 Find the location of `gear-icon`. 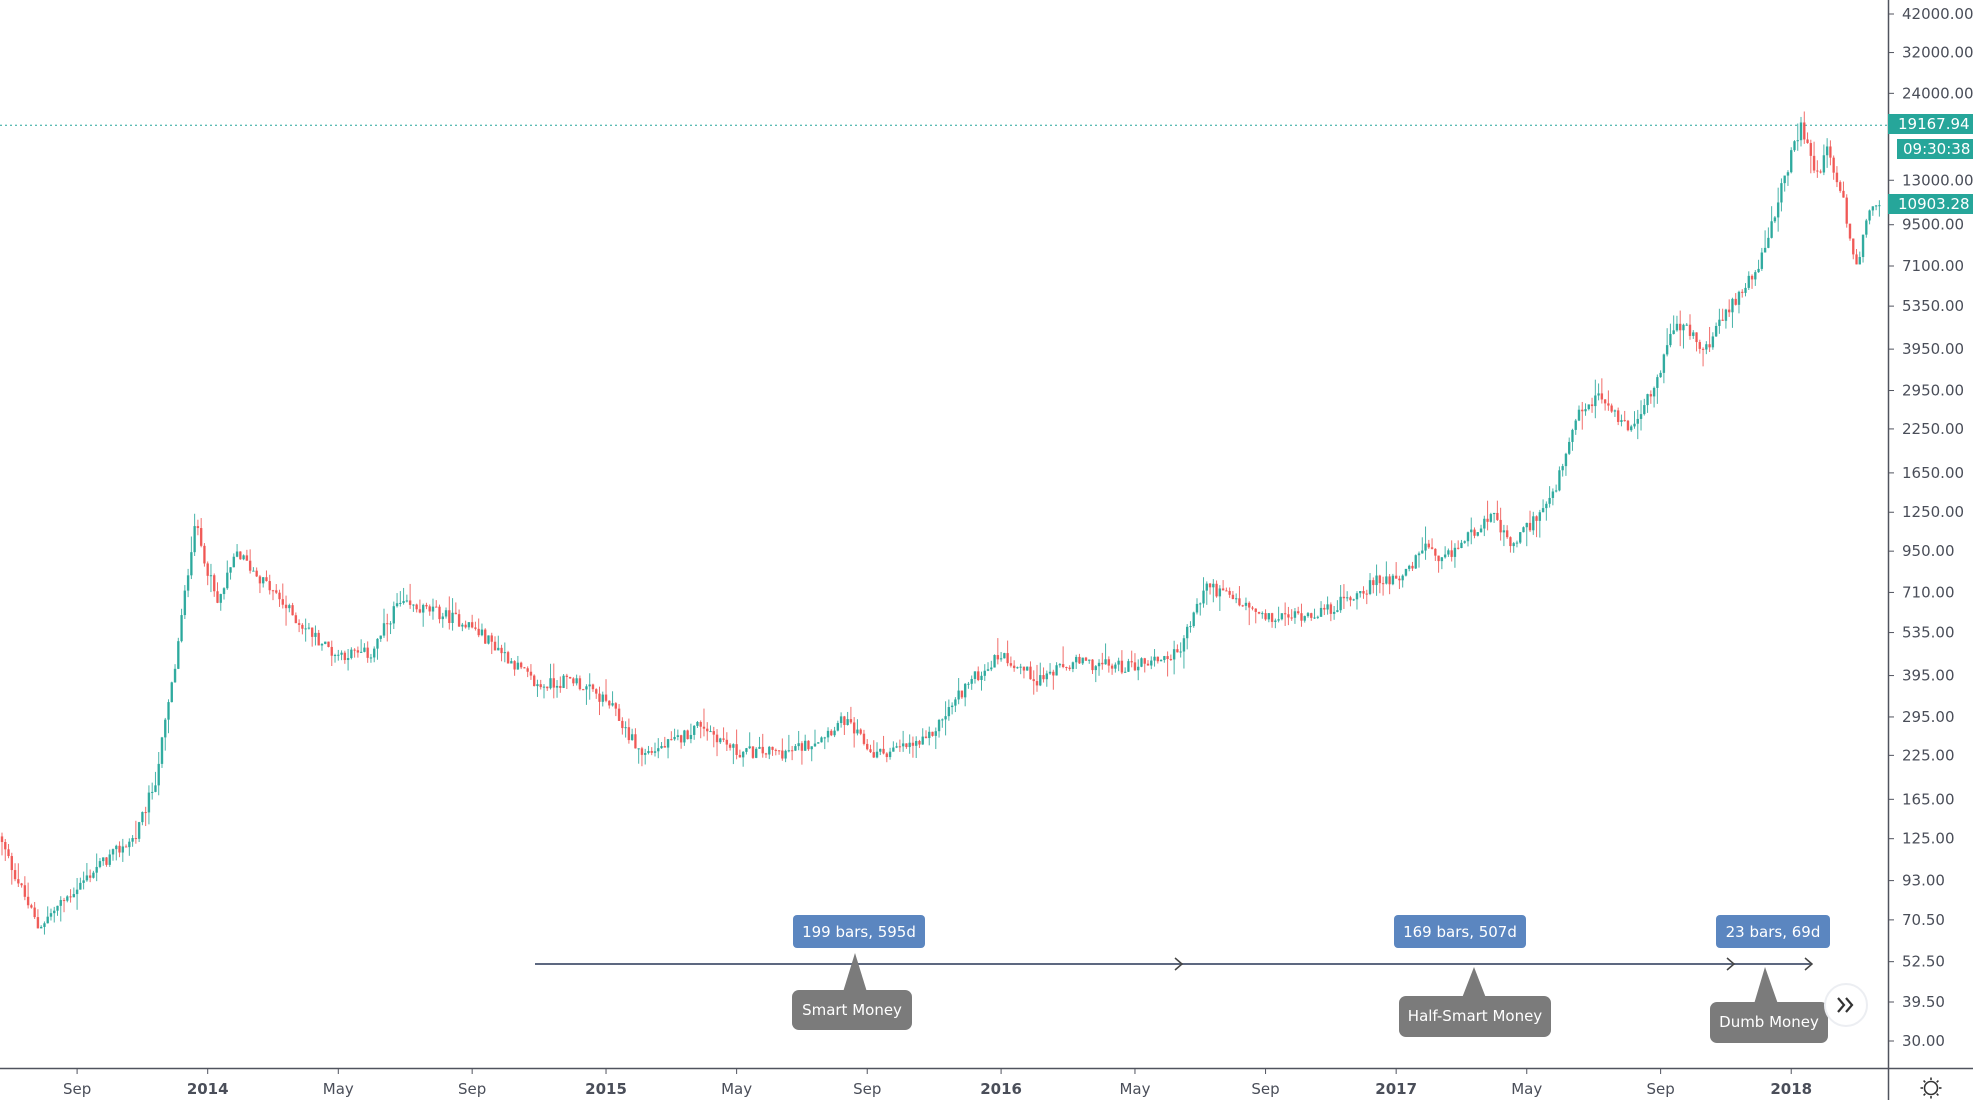

gear-icon is located at coordinates (1931, 1088).